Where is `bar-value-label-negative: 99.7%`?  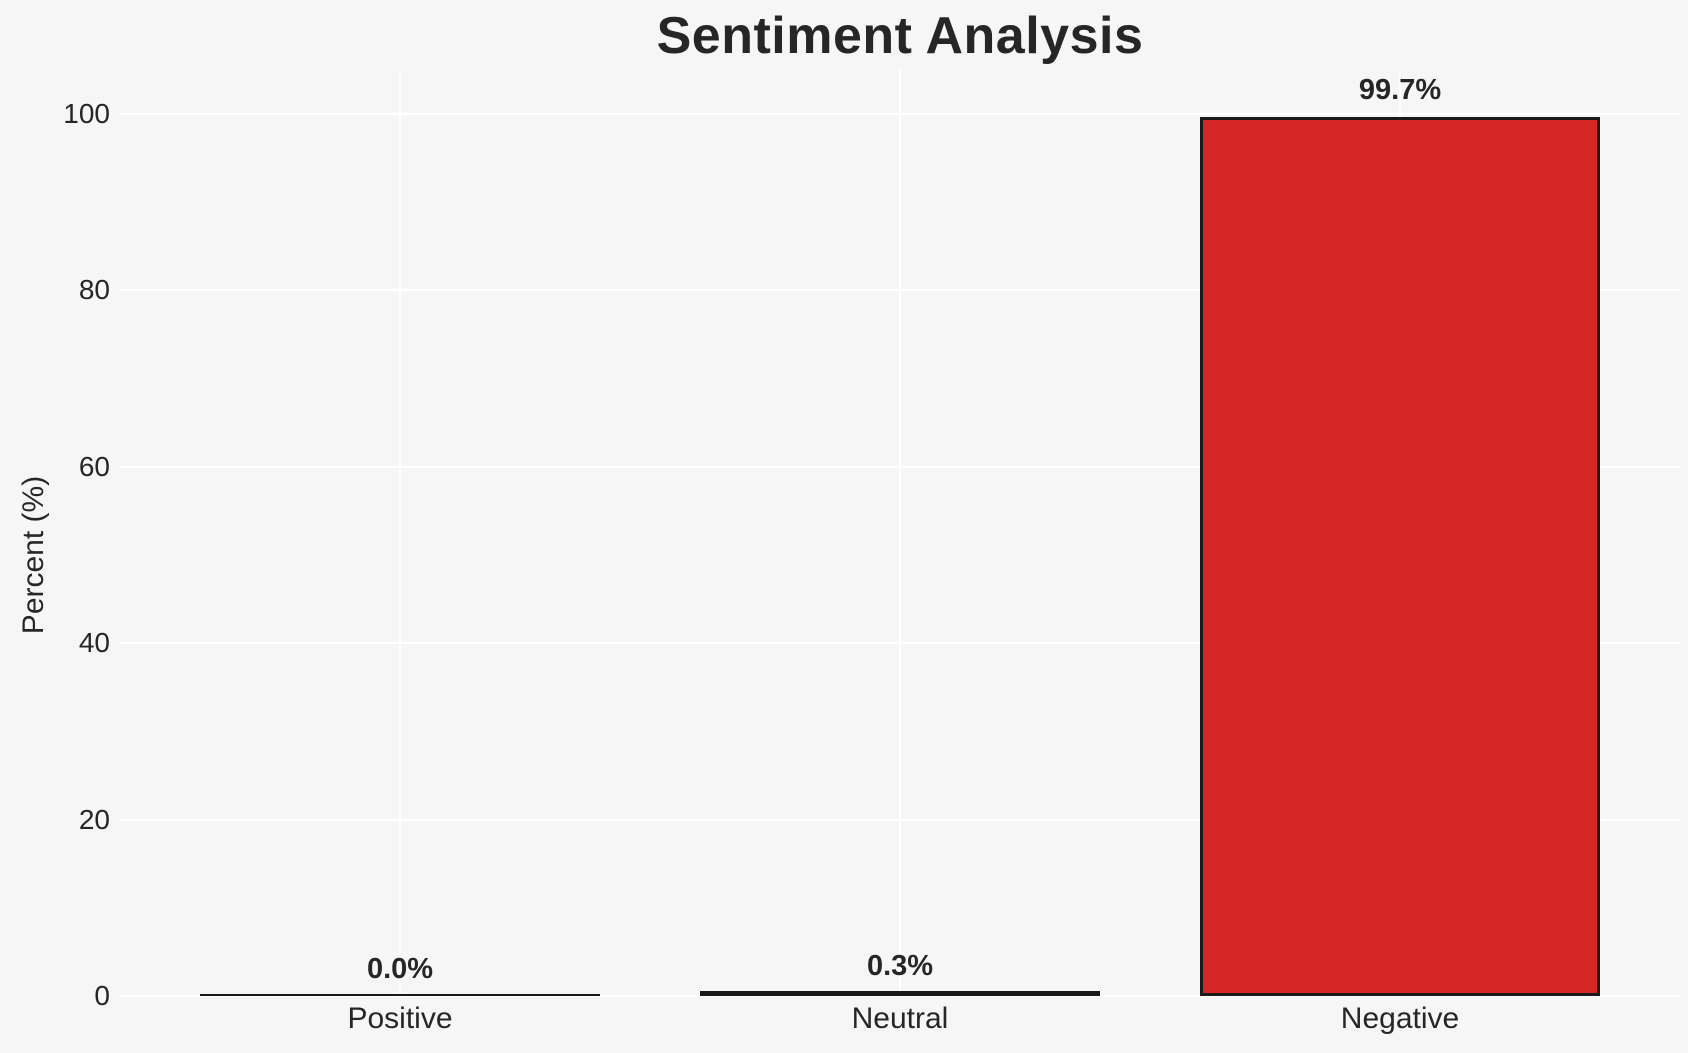
bar-value-label-negative: 99.7% is located at coordinates (1400, 89).